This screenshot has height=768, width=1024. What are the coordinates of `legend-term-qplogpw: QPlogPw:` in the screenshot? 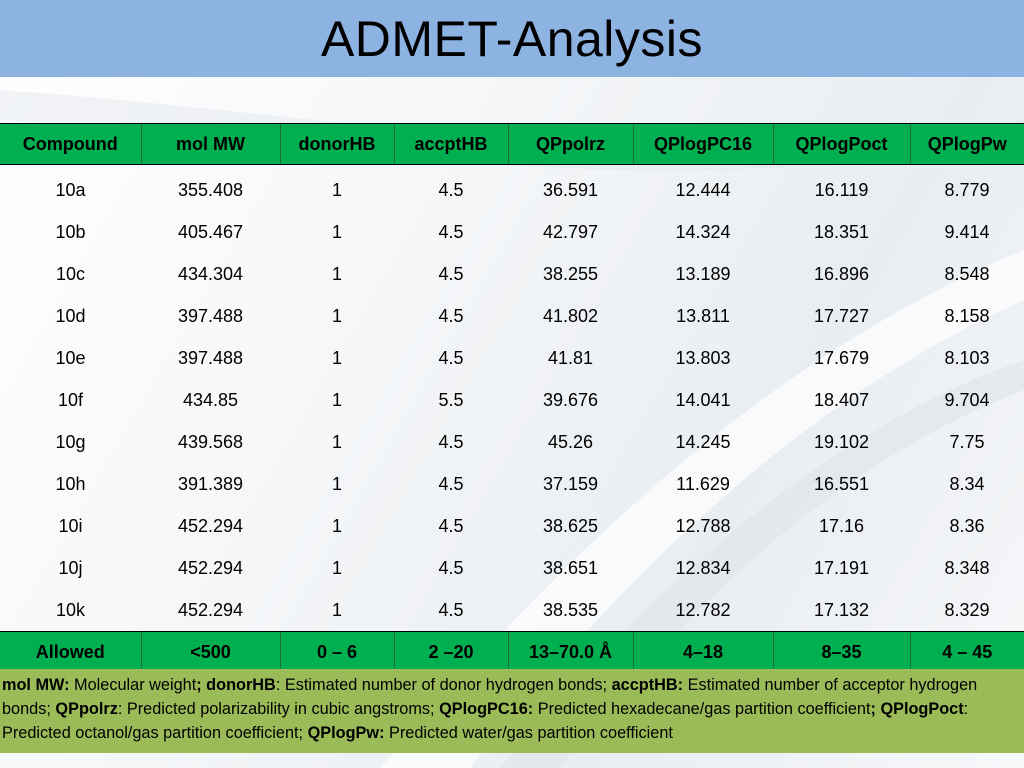 It's located at (346, 733).